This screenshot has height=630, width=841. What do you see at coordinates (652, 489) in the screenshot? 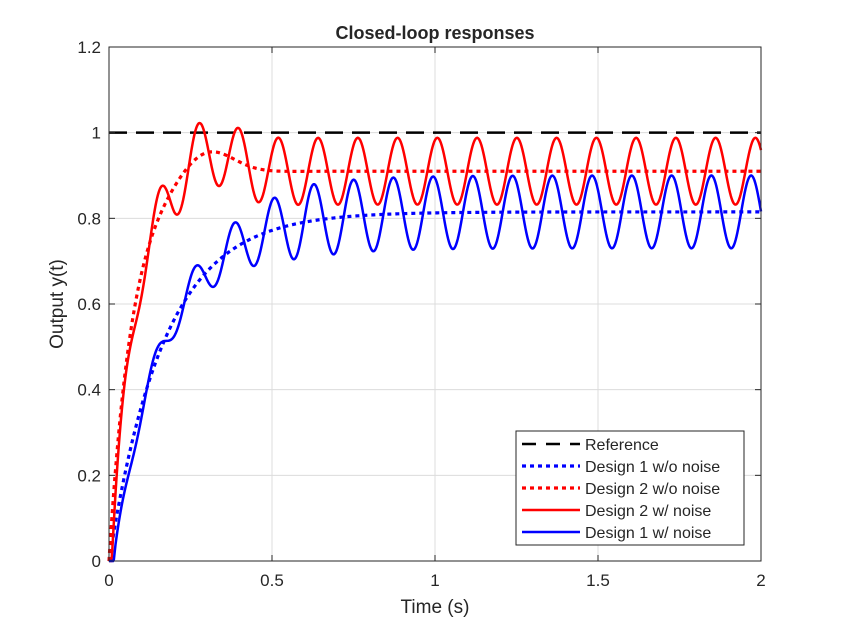
I see `legend-label: Design 2 w/o noise` at bounding box center [652, 489].